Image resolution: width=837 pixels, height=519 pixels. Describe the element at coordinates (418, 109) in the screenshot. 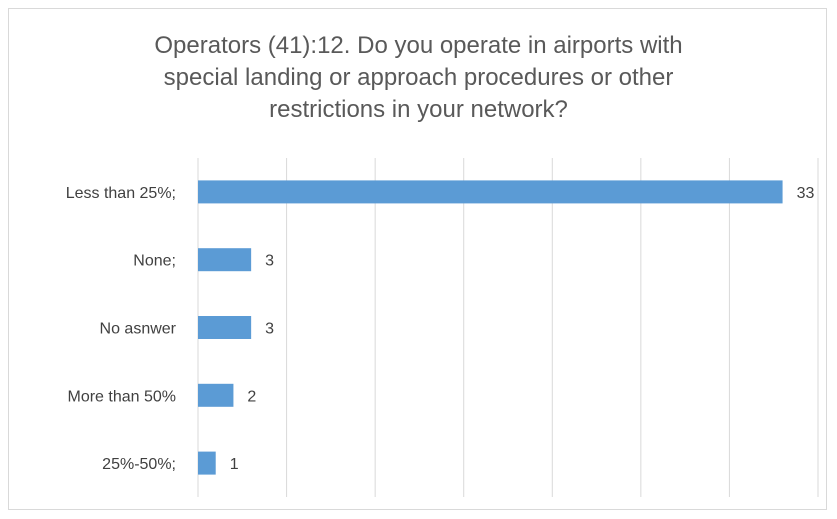

I see `chart-title-line-3: restrictions in your network?` at that location.